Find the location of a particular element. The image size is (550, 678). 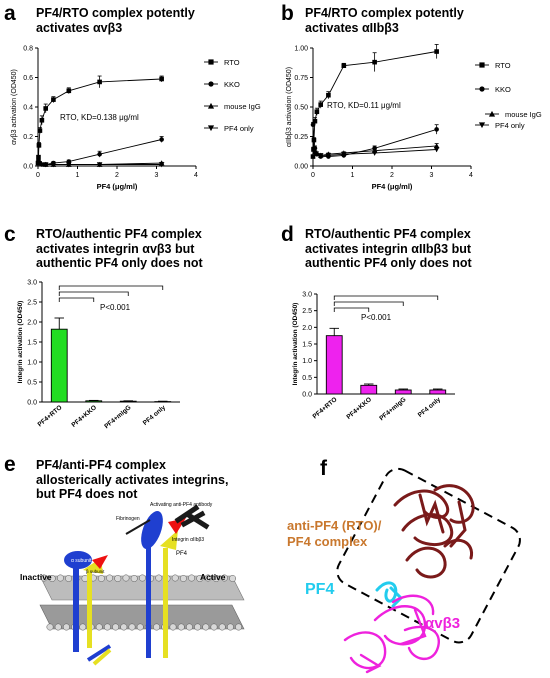

y-tick-label: 0.0 is located at coordinates (28, 167).